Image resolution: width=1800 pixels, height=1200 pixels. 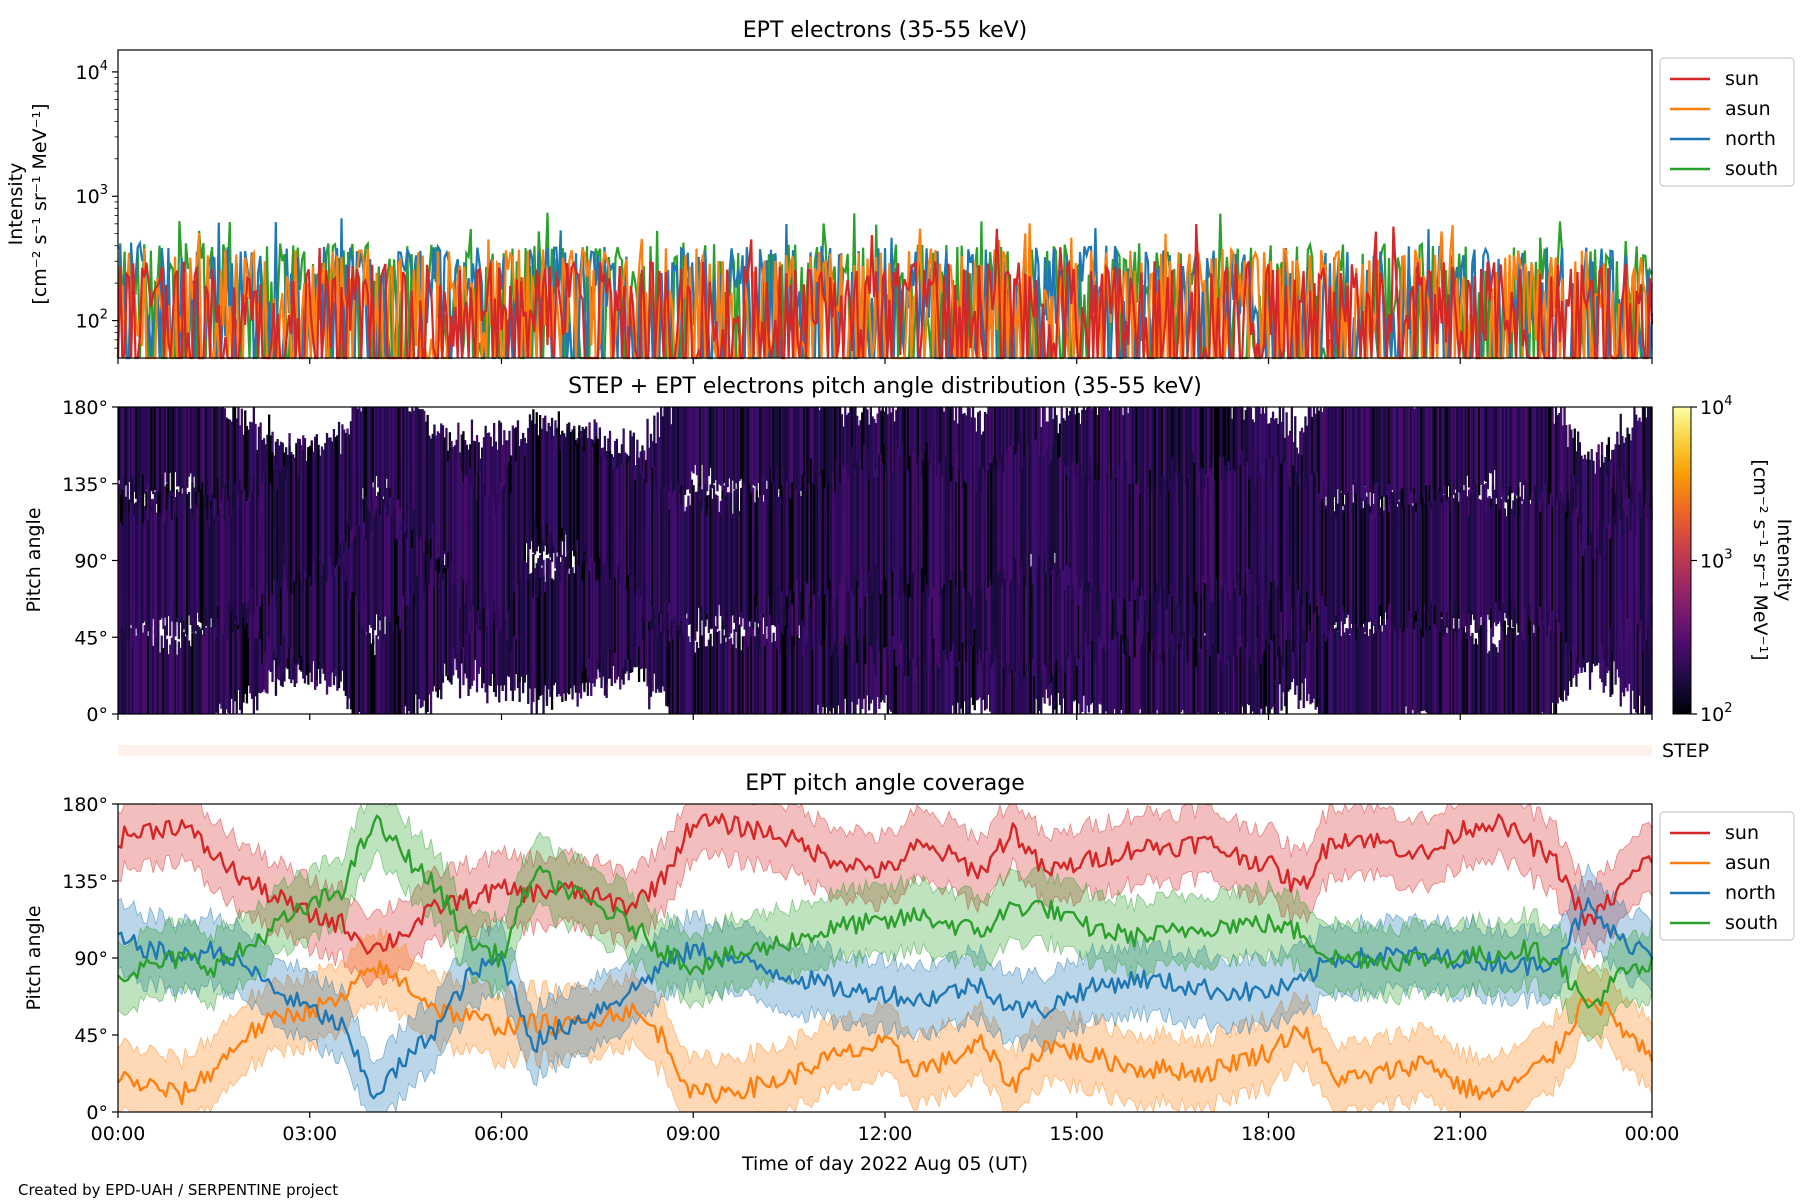 What do you see at coordinates (501, 1134) in the screenshot?
I see `x-tick-label: 06:00` at bounding box center [501, 1134].